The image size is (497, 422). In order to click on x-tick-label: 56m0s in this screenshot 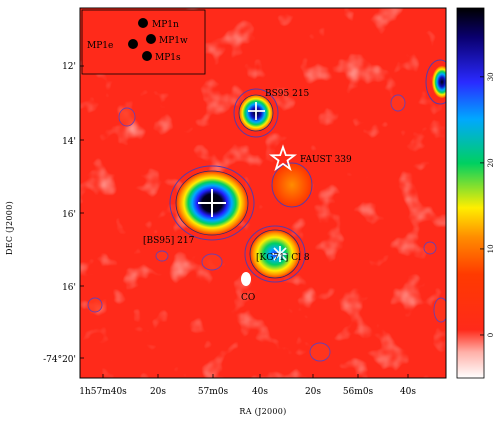, I will do `click(358, 392)`.